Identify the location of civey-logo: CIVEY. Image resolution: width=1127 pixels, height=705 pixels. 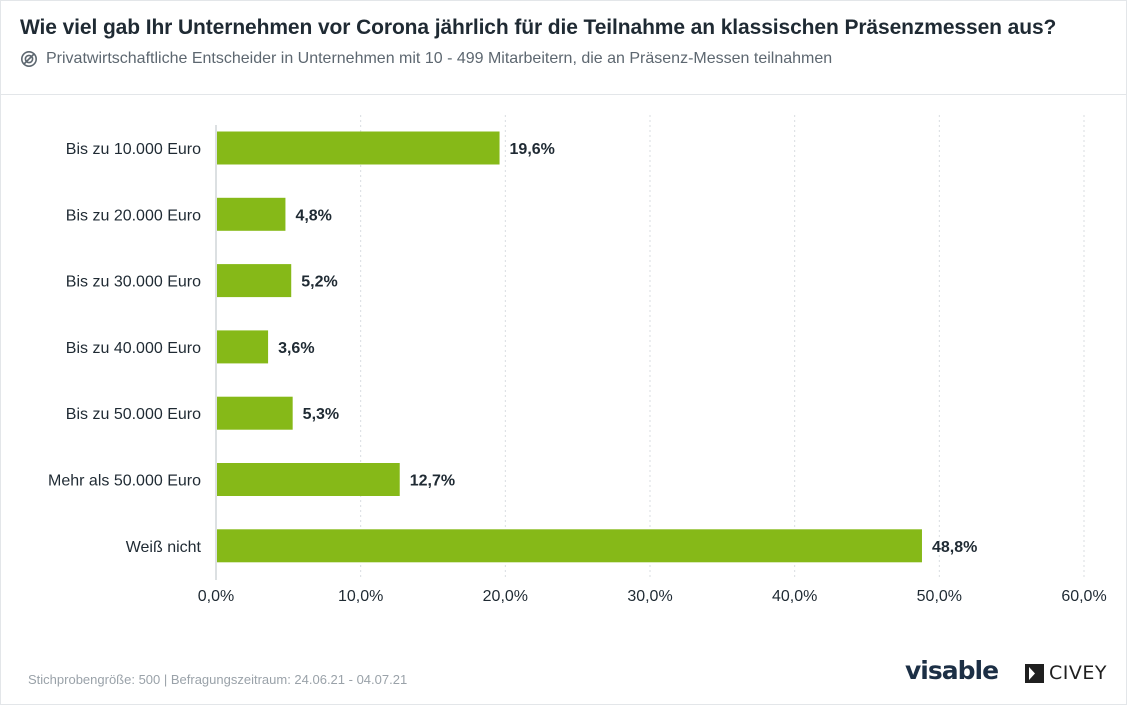
(1065, 673).